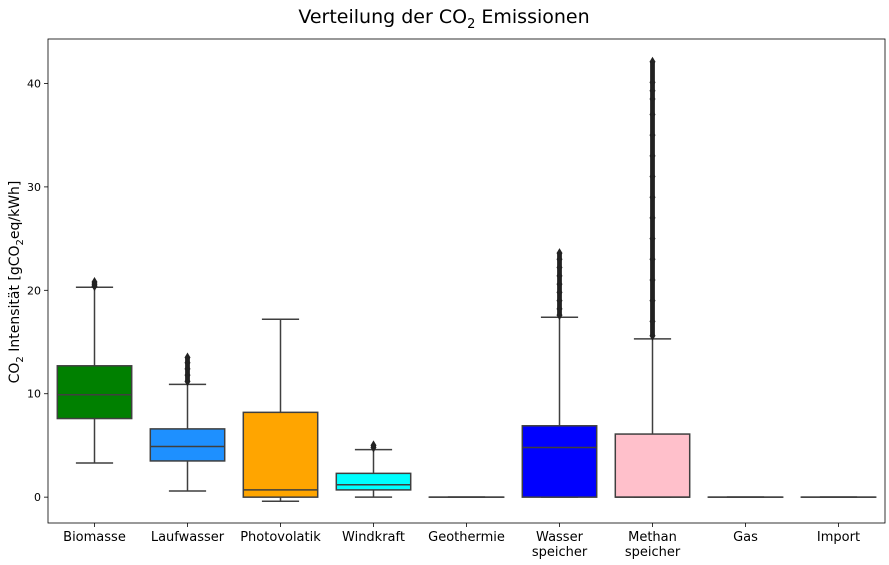 This screenshot has height=565, width=889. What do you see at coordinates (745, 537) in the screenshot?
I see `x-tick-label: Gas` at bounding box center [745, 537].